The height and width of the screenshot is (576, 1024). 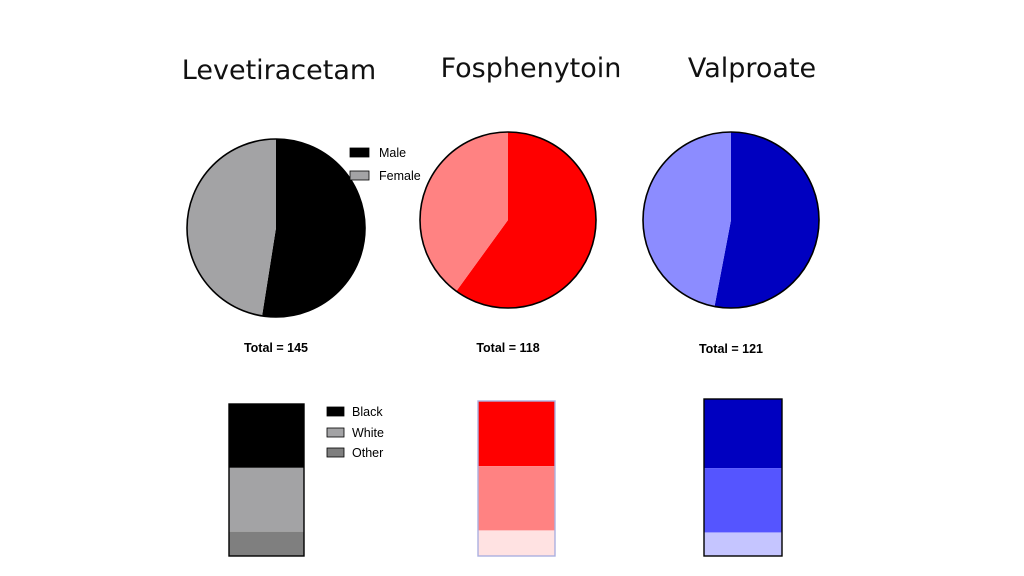 I want to click on legend-sex: Male Female, so click(x=385, y=164).